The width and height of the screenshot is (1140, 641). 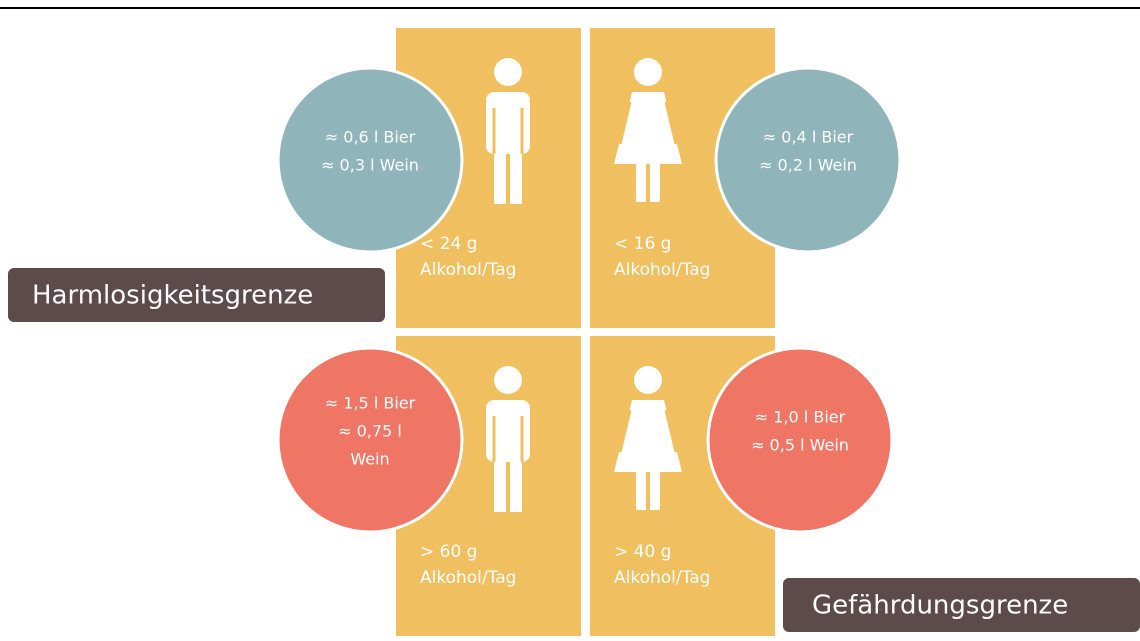 What do you see at coordinates (448, 244) in the screenshot?
I see `panel-text: < 24 g` at bounding box center [448, 244].